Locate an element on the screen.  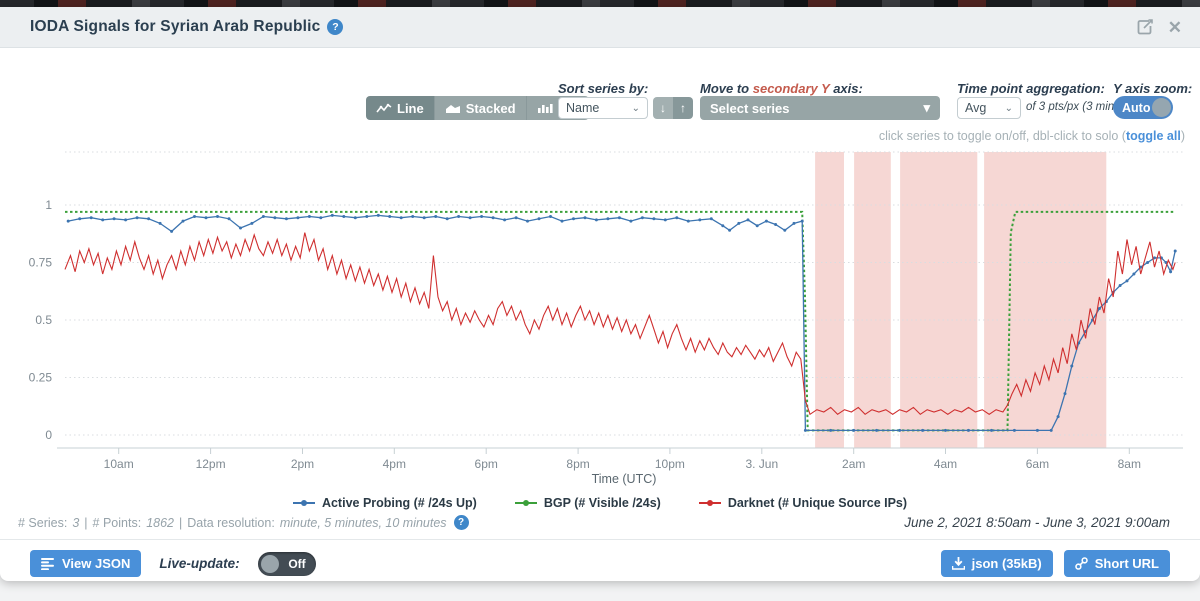
secondary-axis-label-prefix: Move to is located at coordinates (726, 88).